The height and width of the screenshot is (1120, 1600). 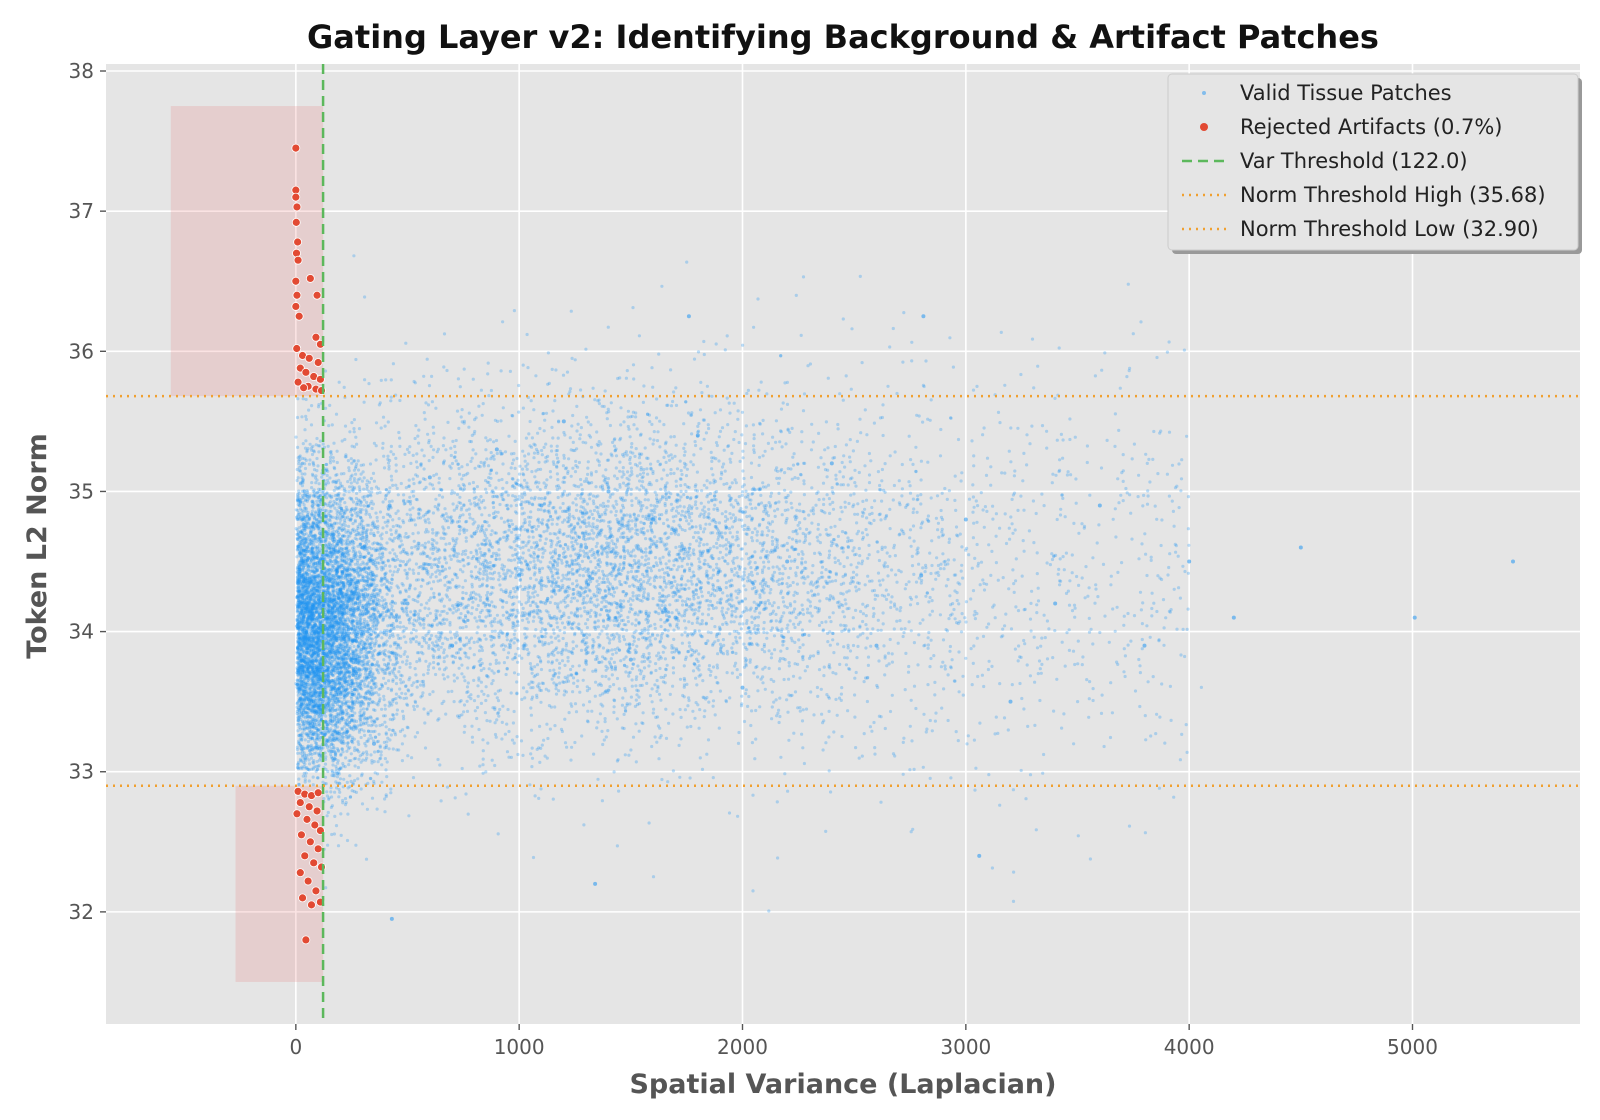 I want to click on x-tick-label: 5000, so click(x=1412, y=1047).